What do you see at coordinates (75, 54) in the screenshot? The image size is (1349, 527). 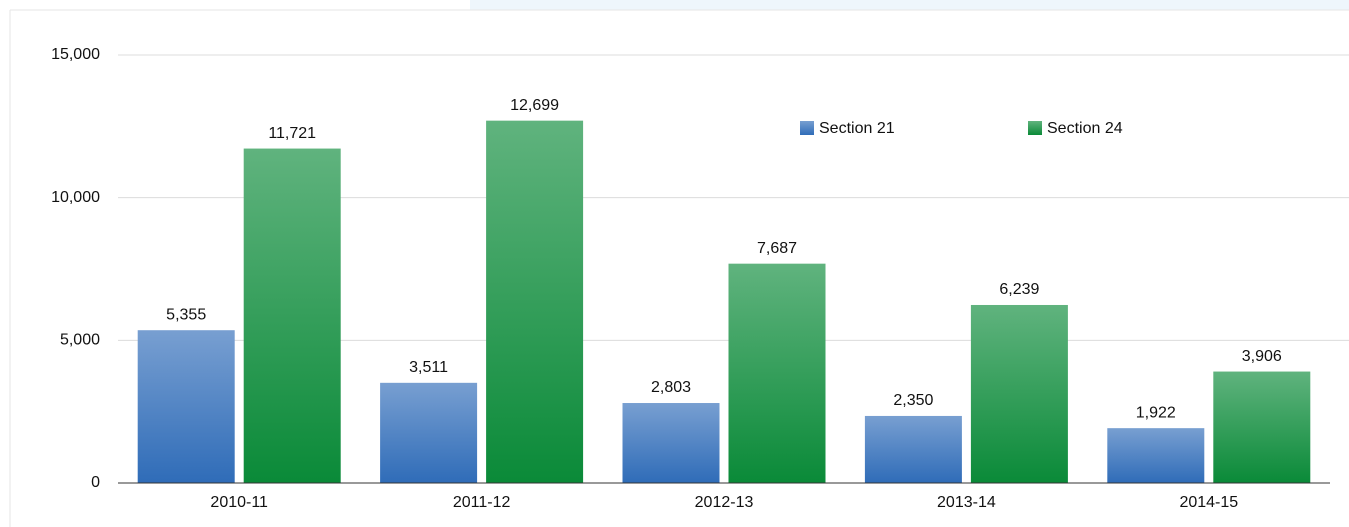 I see `y-tick-label: 15,000` at bounding box center [75, 54].